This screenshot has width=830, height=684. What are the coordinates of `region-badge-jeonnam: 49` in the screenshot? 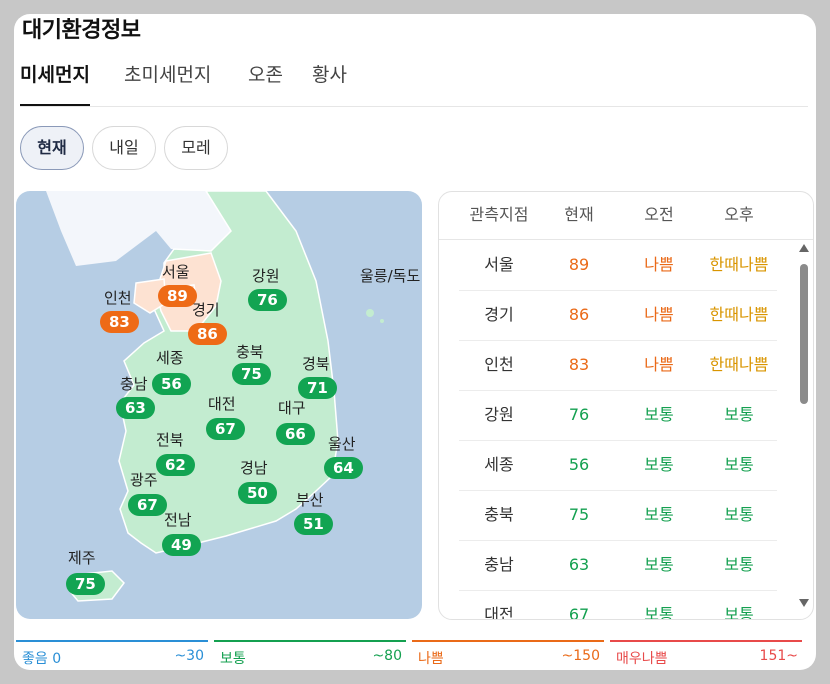 It's located at (181, 545).